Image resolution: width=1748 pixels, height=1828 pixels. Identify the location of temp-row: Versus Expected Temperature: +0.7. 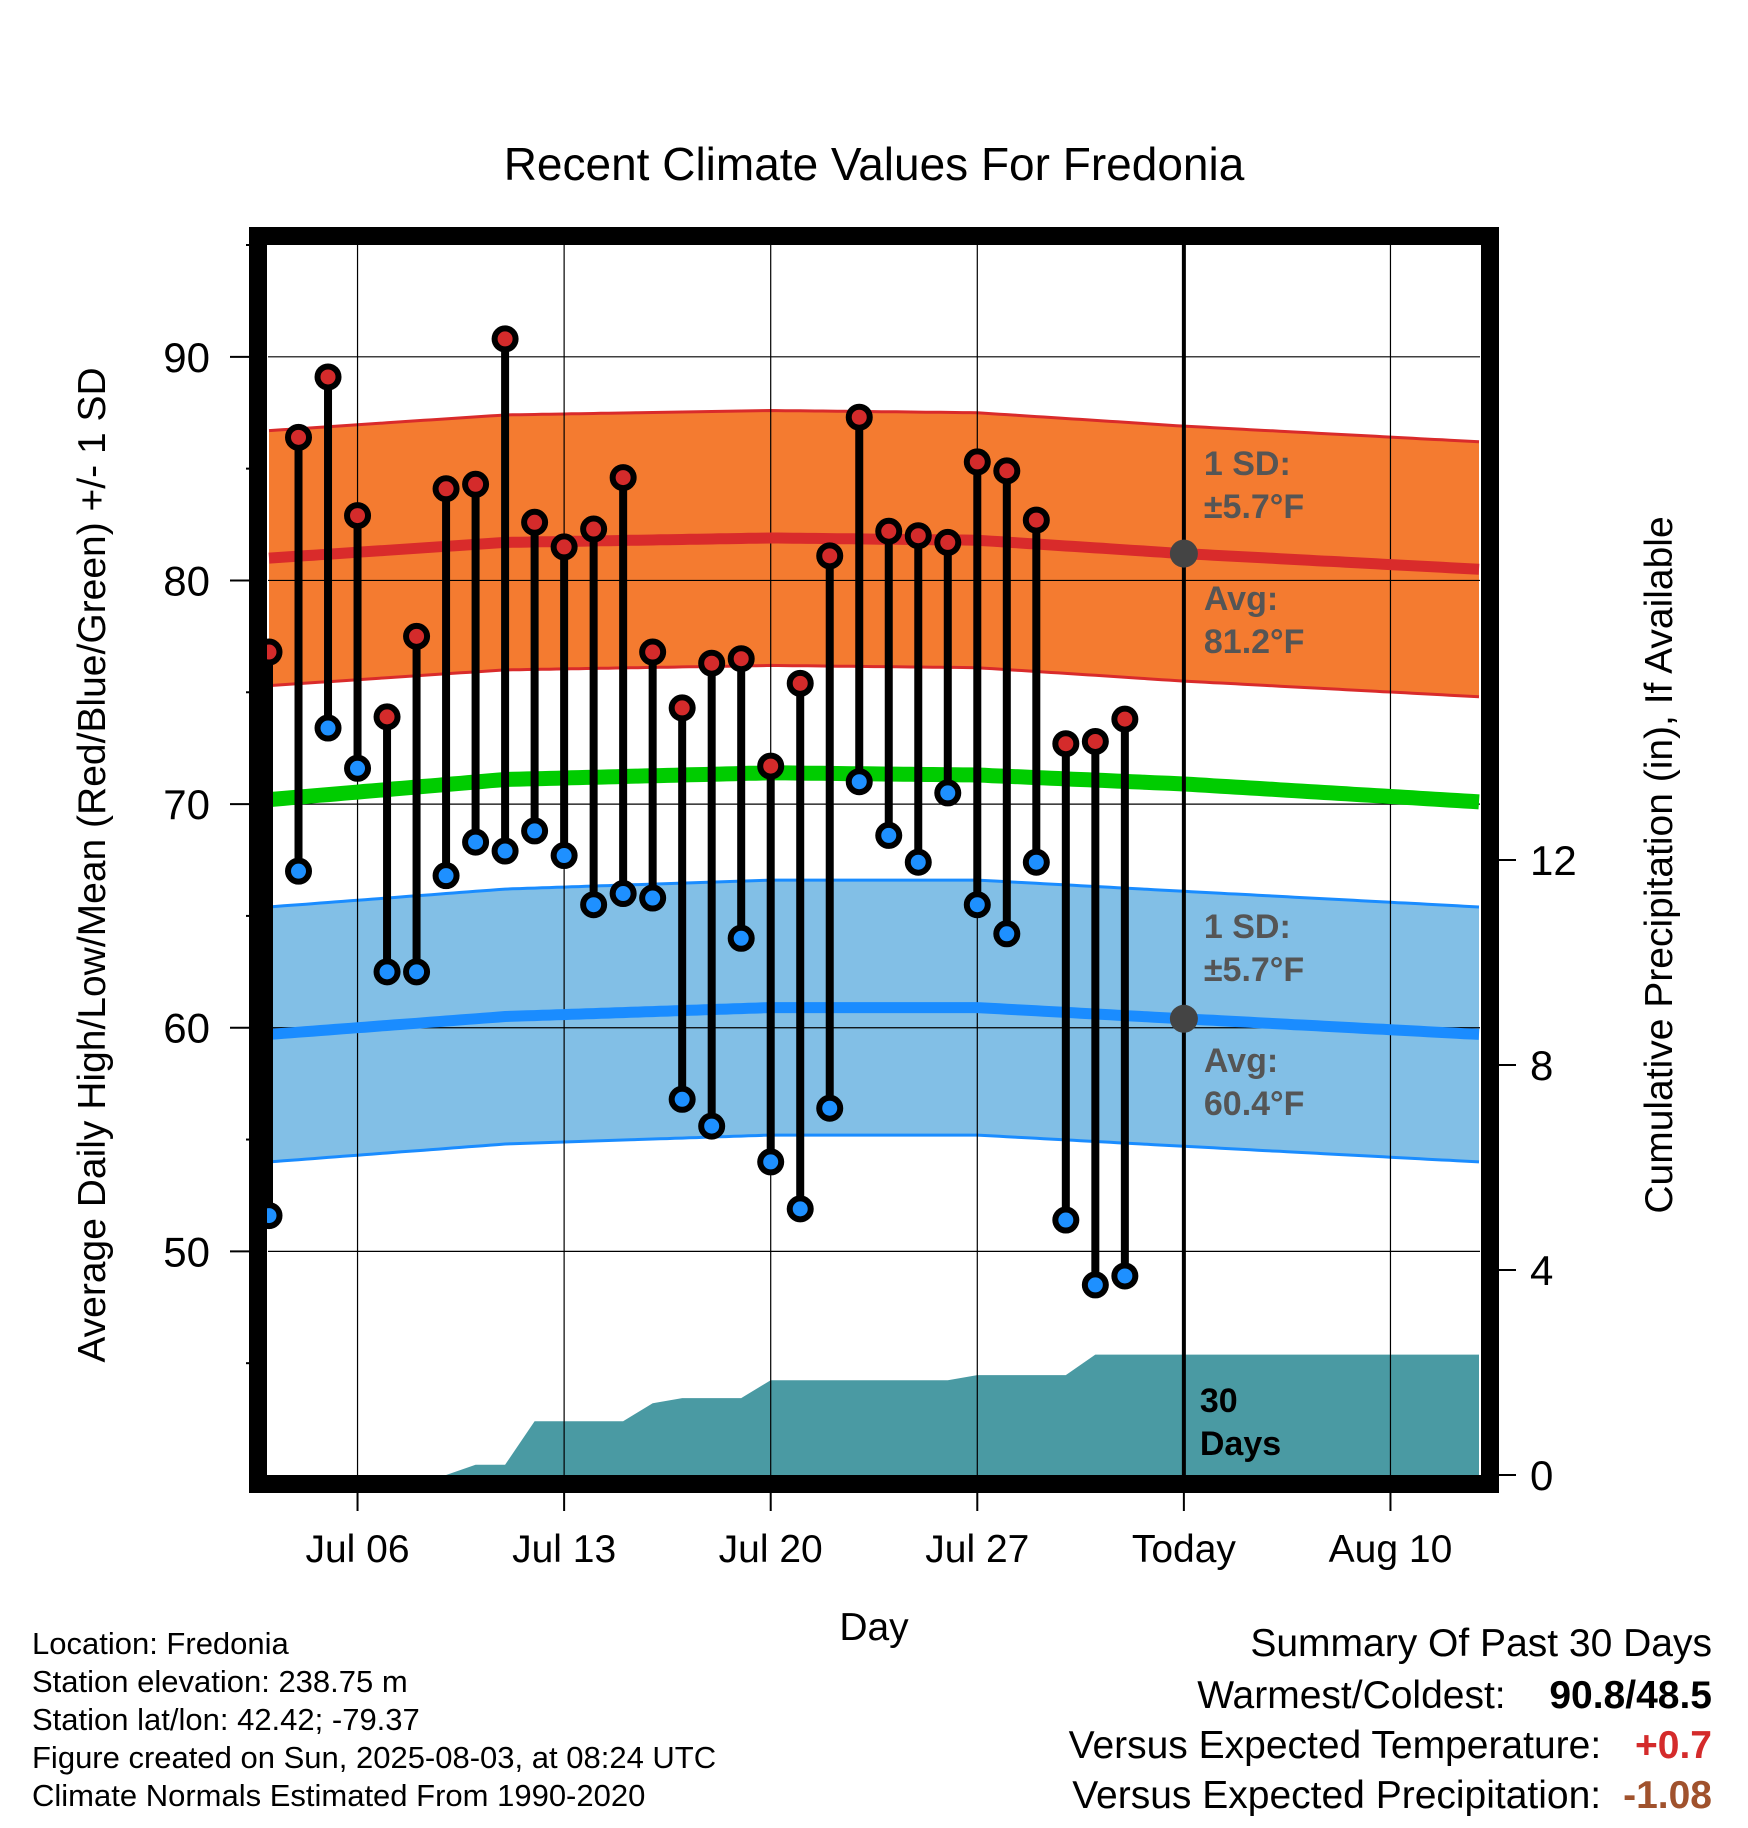
(1390, 1746).